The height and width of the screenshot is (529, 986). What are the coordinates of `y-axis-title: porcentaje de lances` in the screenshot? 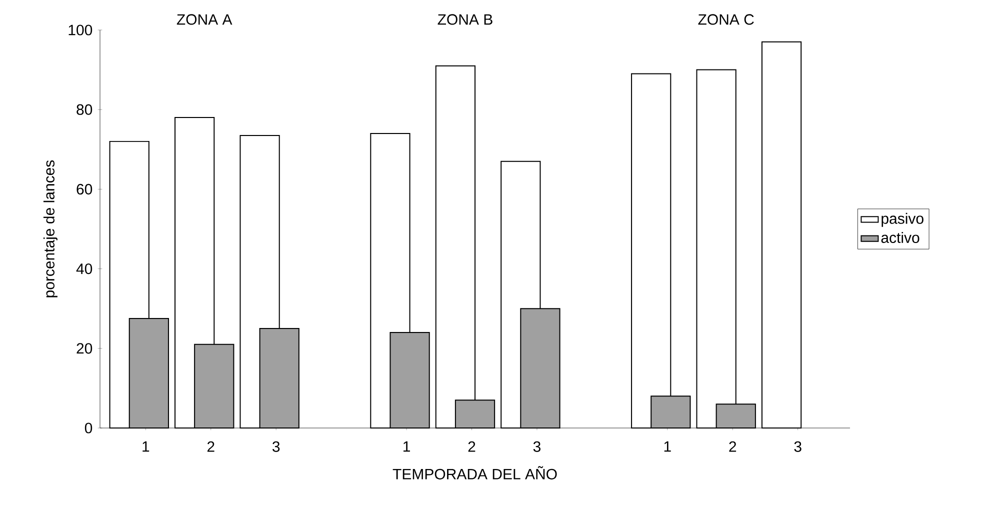 It's located at (50, 229).